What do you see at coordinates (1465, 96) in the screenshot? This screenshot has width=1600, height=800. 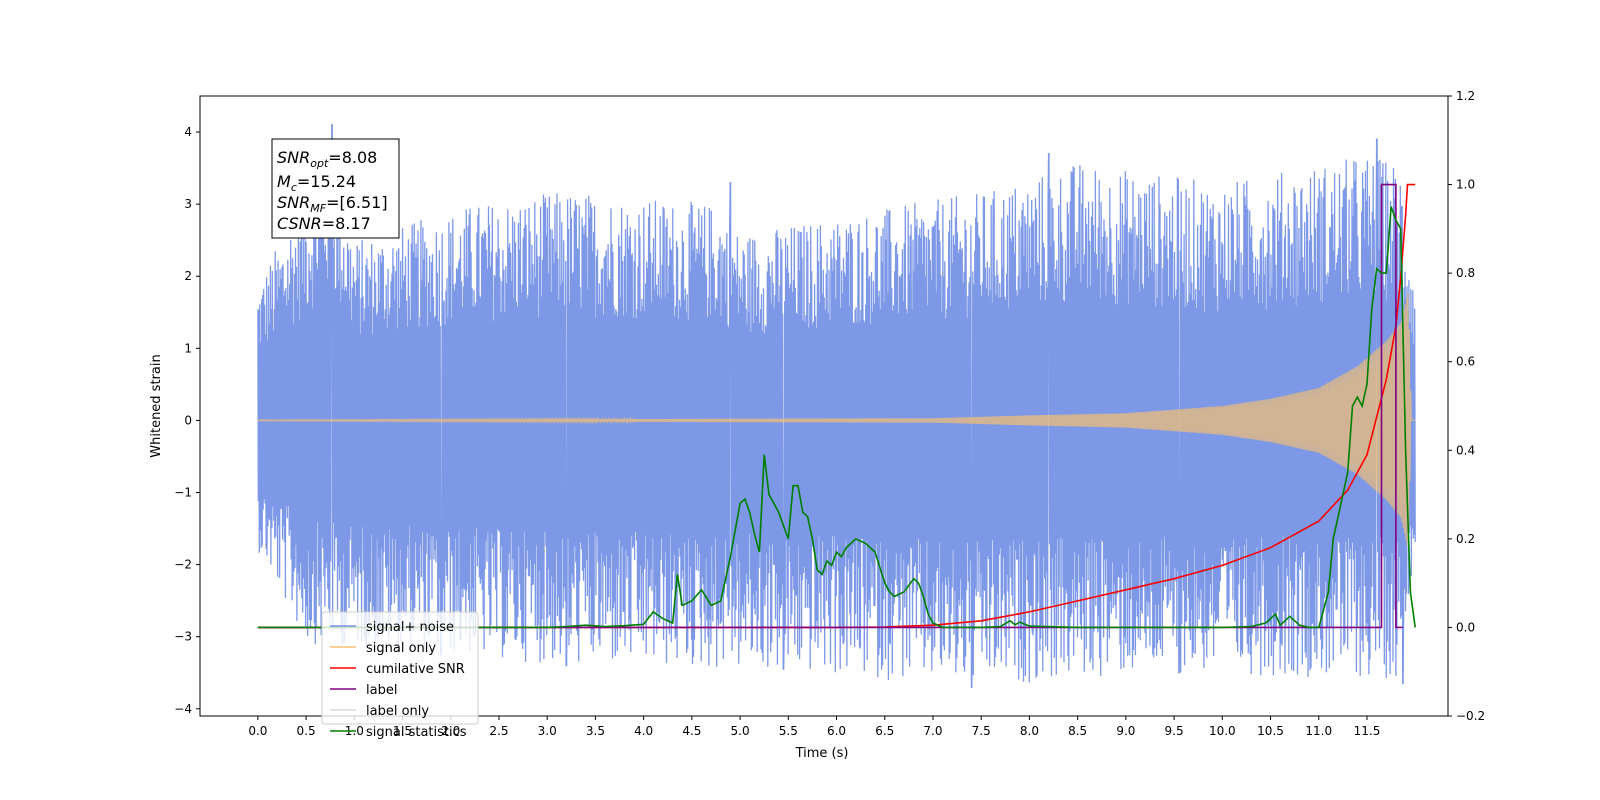 I see `y2-tick-label: 1.2` at bounding box center [1465, 96].